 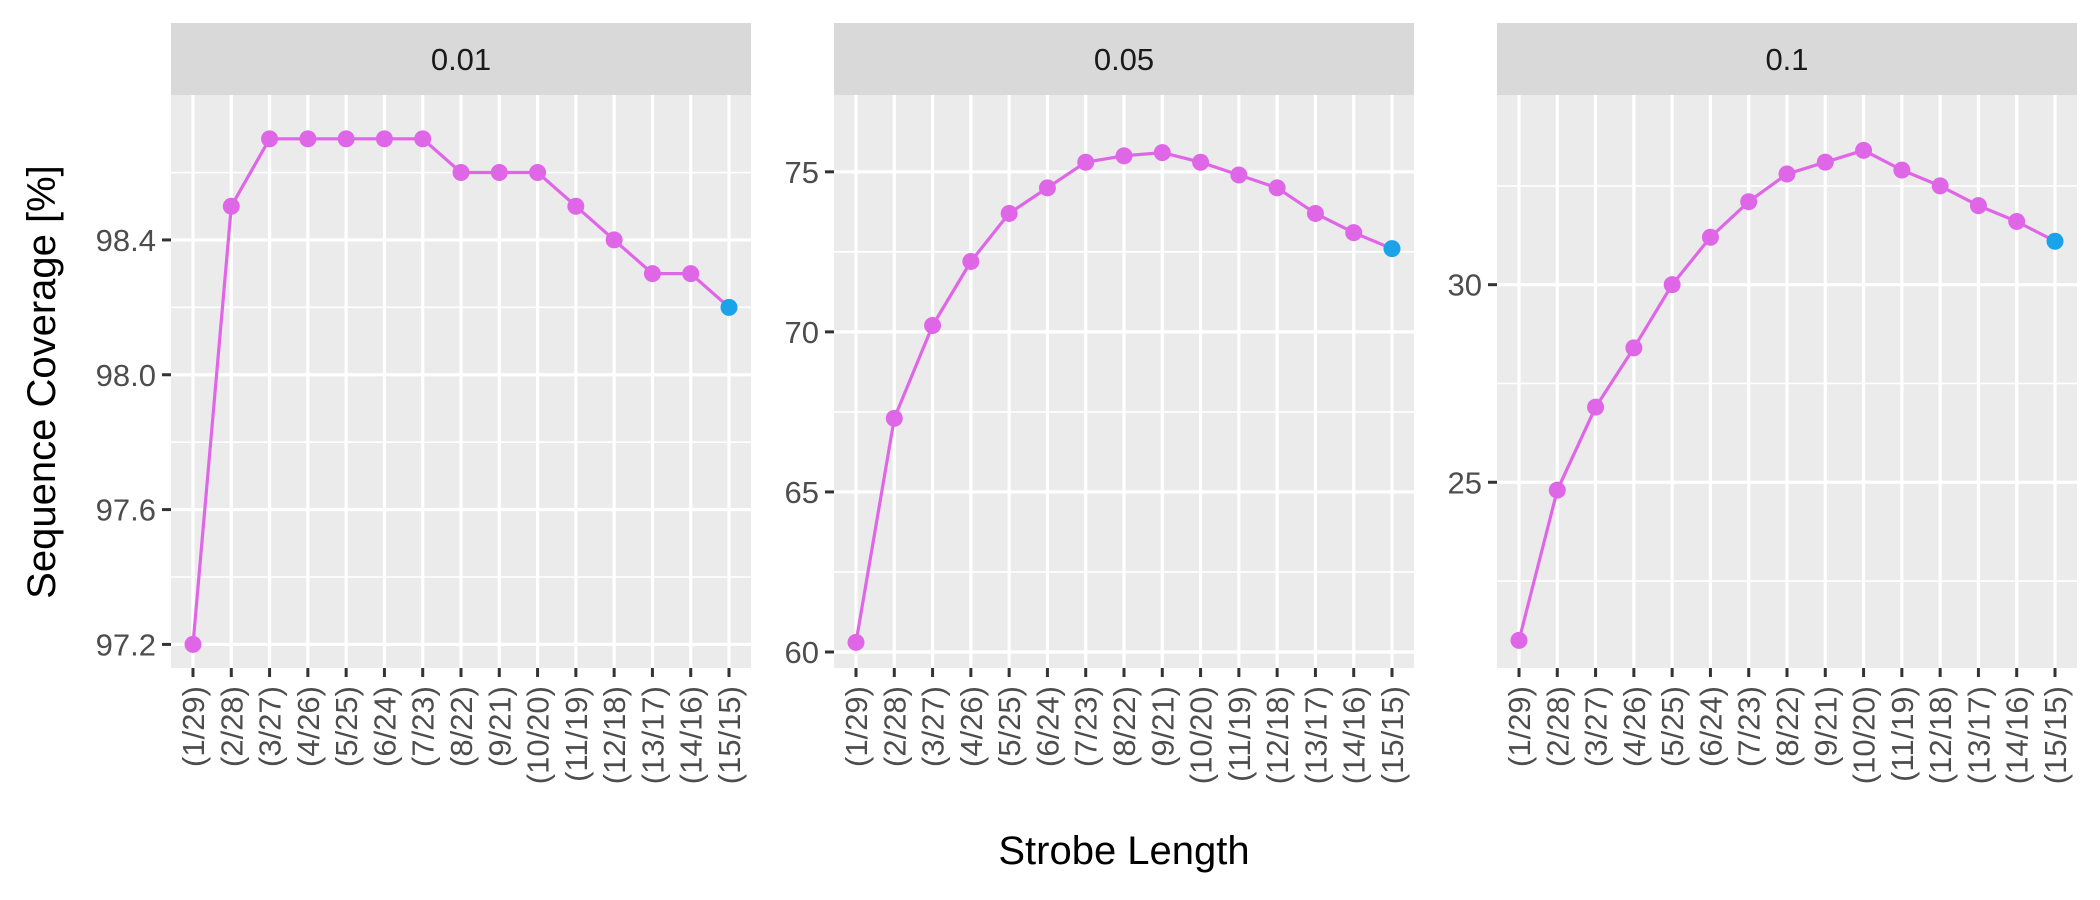 What do you see at coordinates (2055, 735) in the screenshot?
I see `x-tick-label: (15/15)` at bounding box center [2055, 735].